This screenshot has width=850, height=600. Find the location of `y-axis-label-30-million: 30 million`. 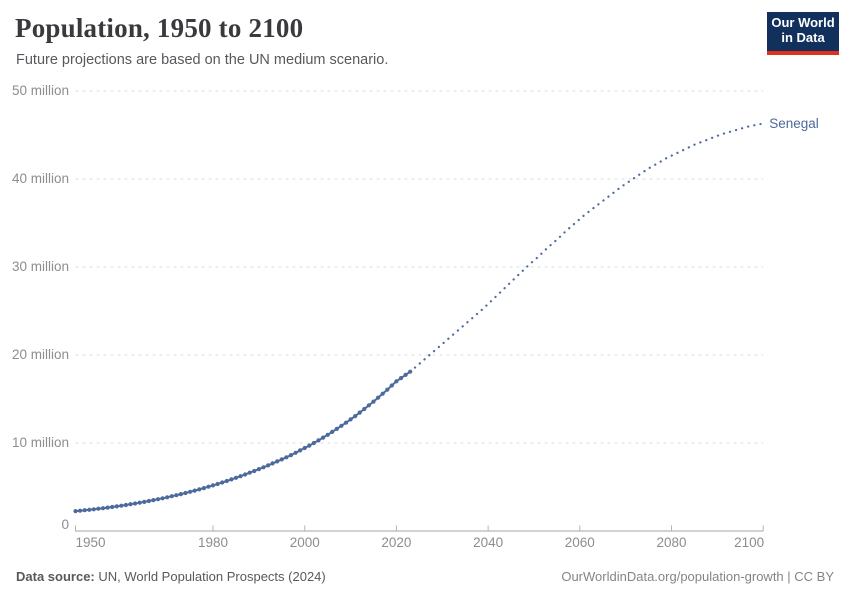

y-axis-label-30-million: 30 million is located at coordinates (40, 266).